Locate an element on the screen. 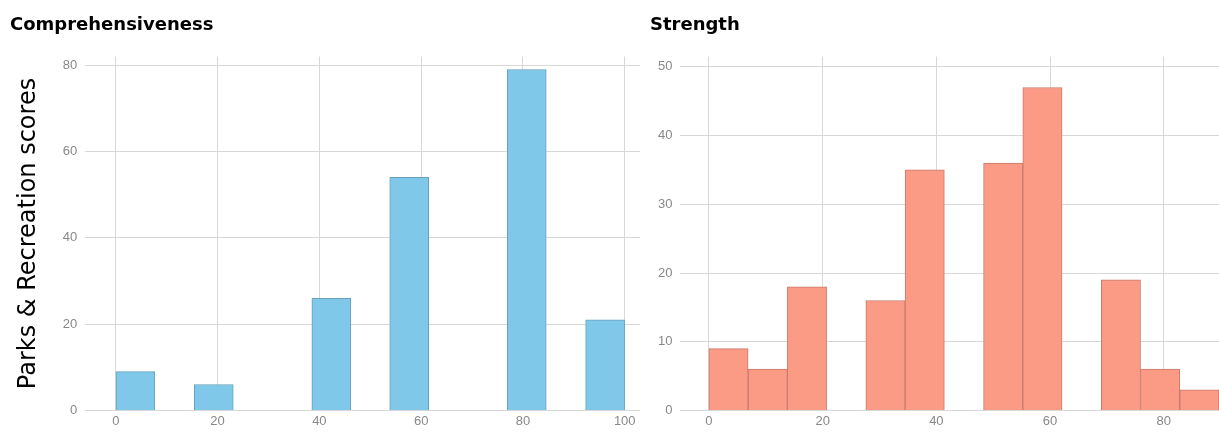 This screenshot has height=437, width=1219. y-tick-label: 10 is located at coordinates (665, 341).